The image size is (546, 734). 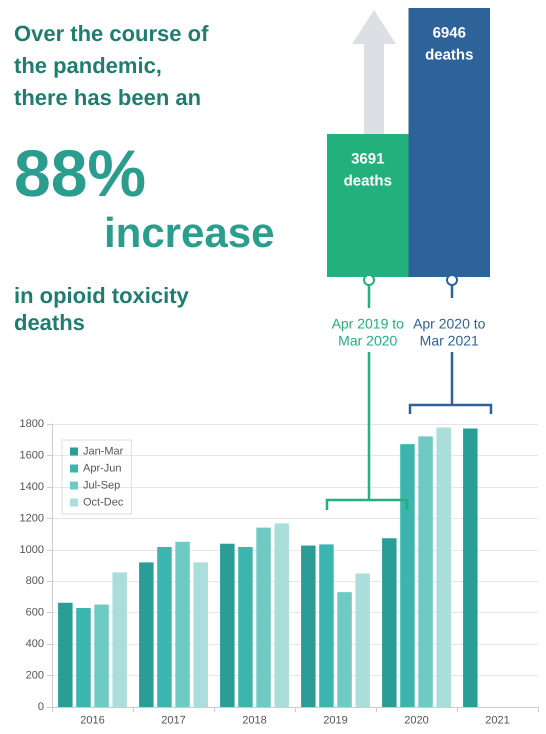 I want to click on y-tick-label: 1000, so click(x=32, y=550).